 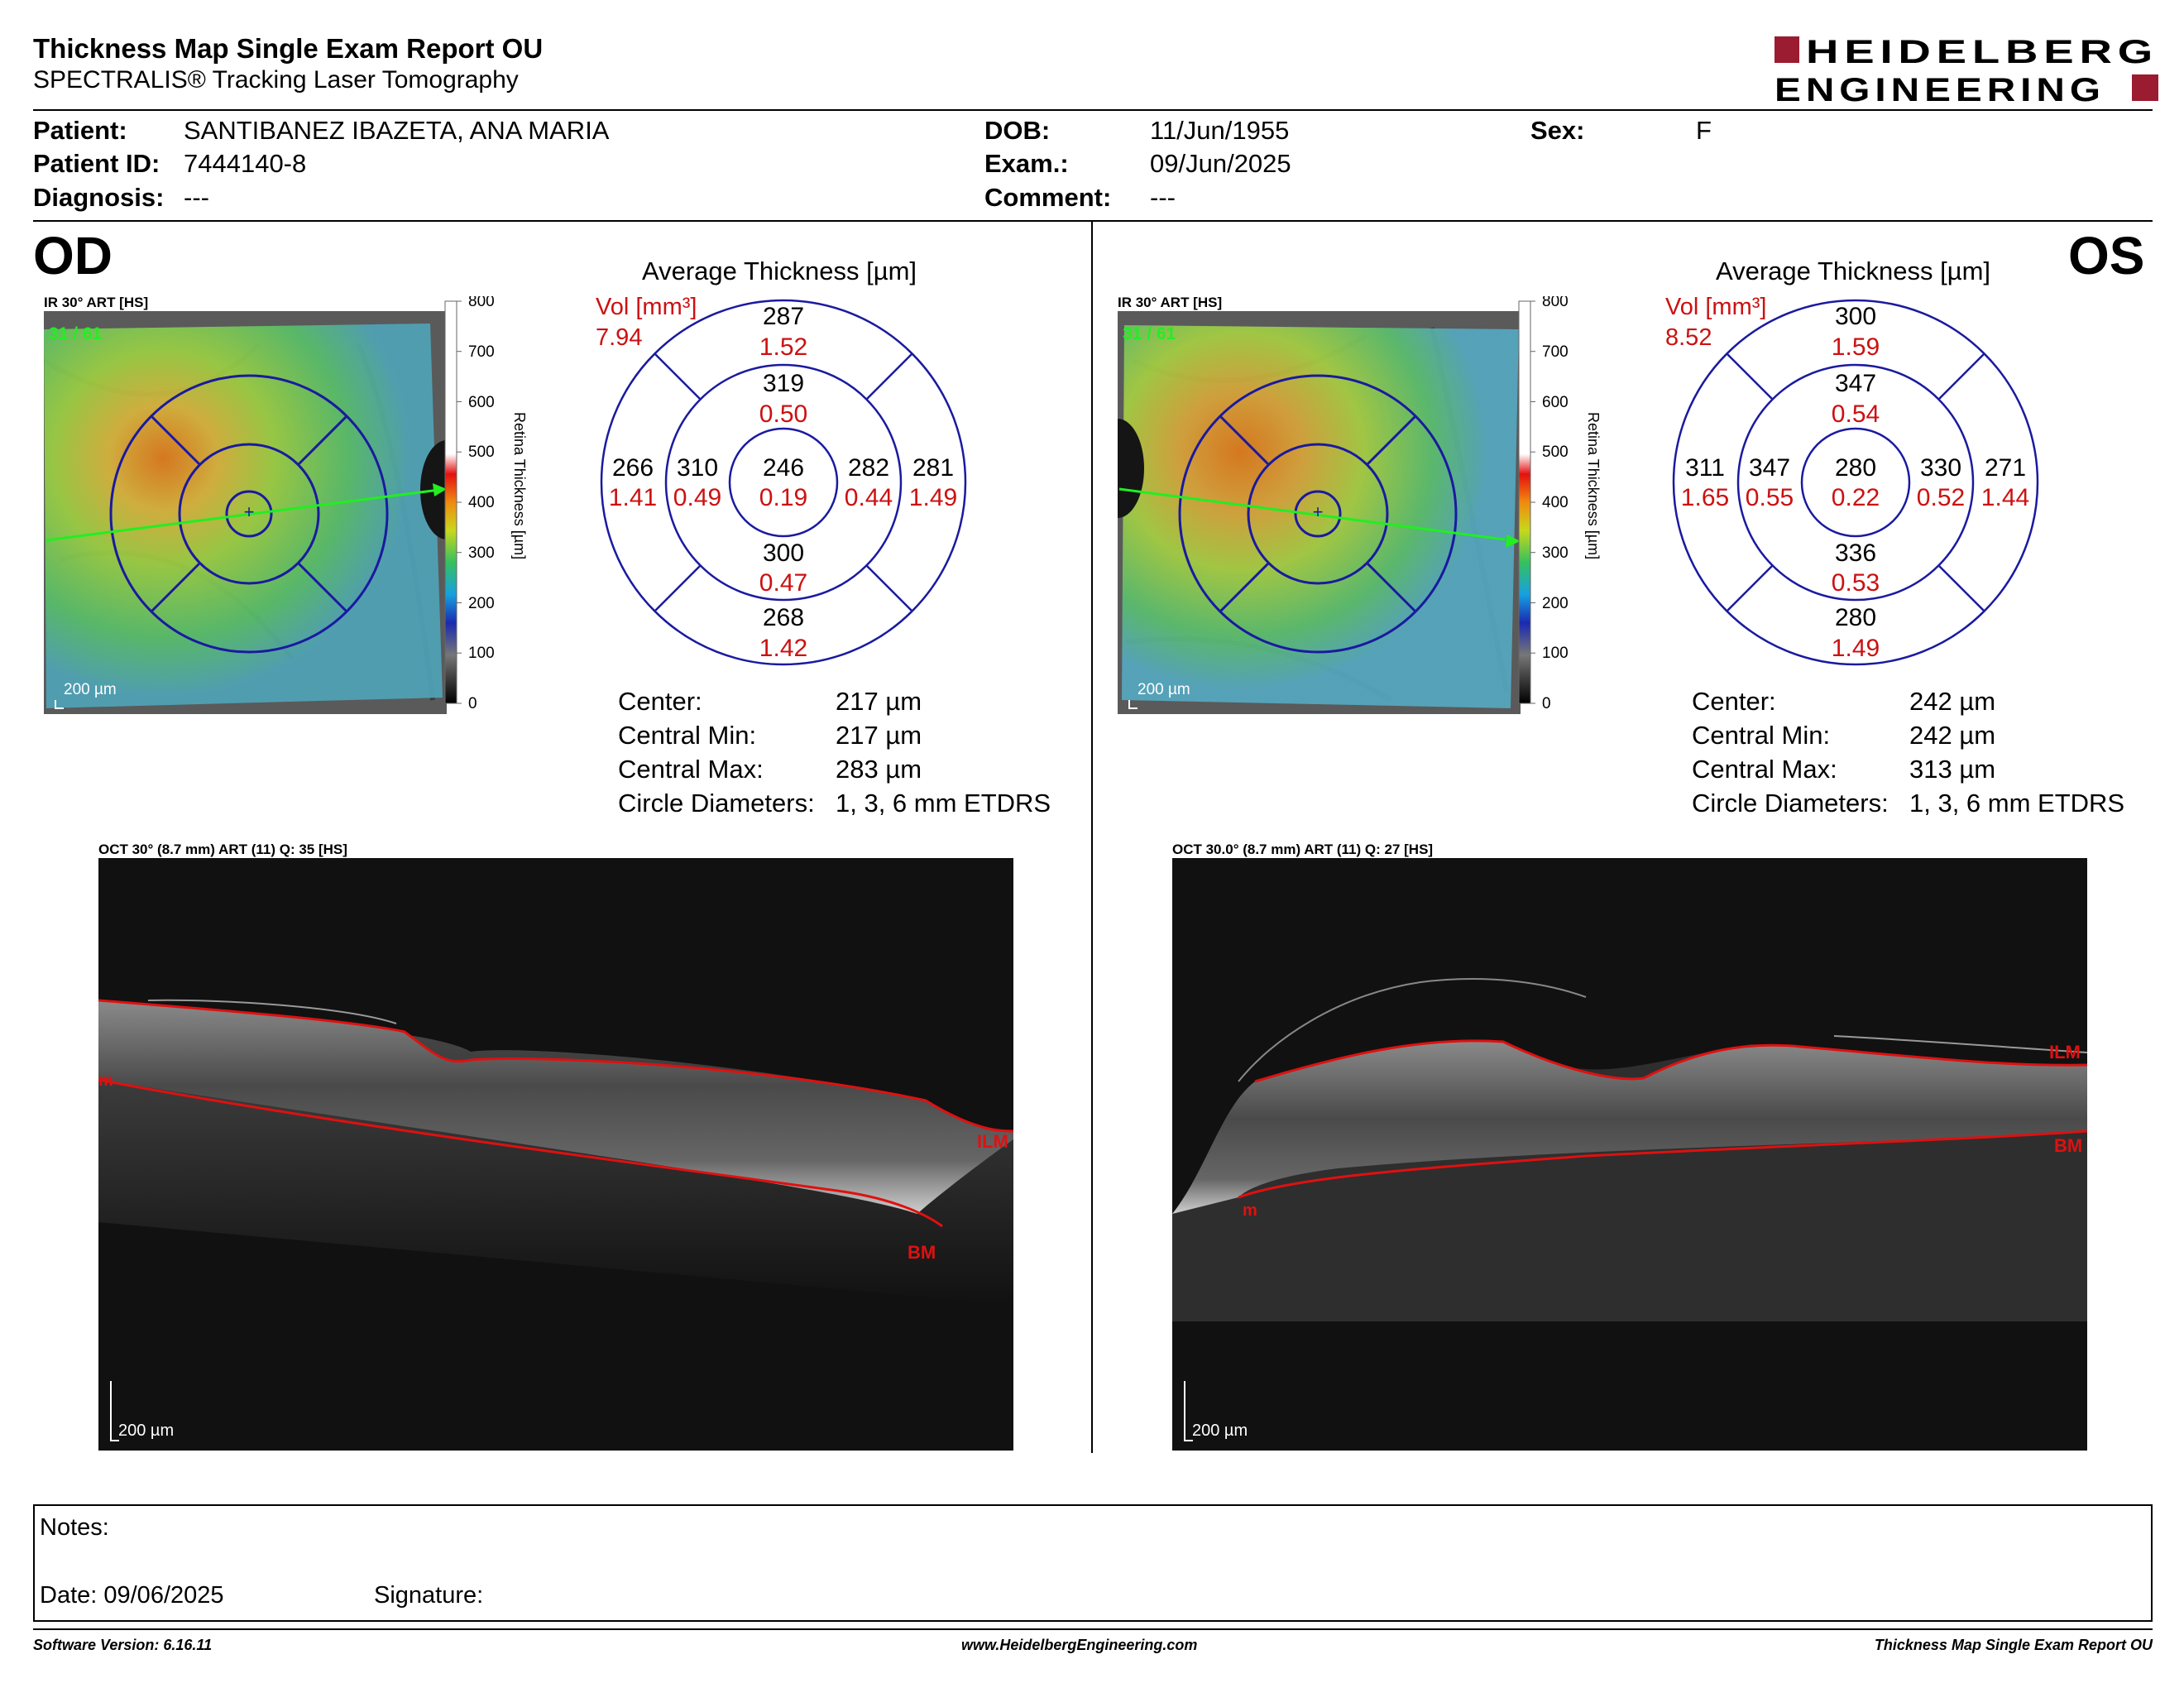 What do you see at coordinates (1164, 689) in the screenshot?
I see `os-scale-label: 200 µm` at bounding box center [1164, 689].